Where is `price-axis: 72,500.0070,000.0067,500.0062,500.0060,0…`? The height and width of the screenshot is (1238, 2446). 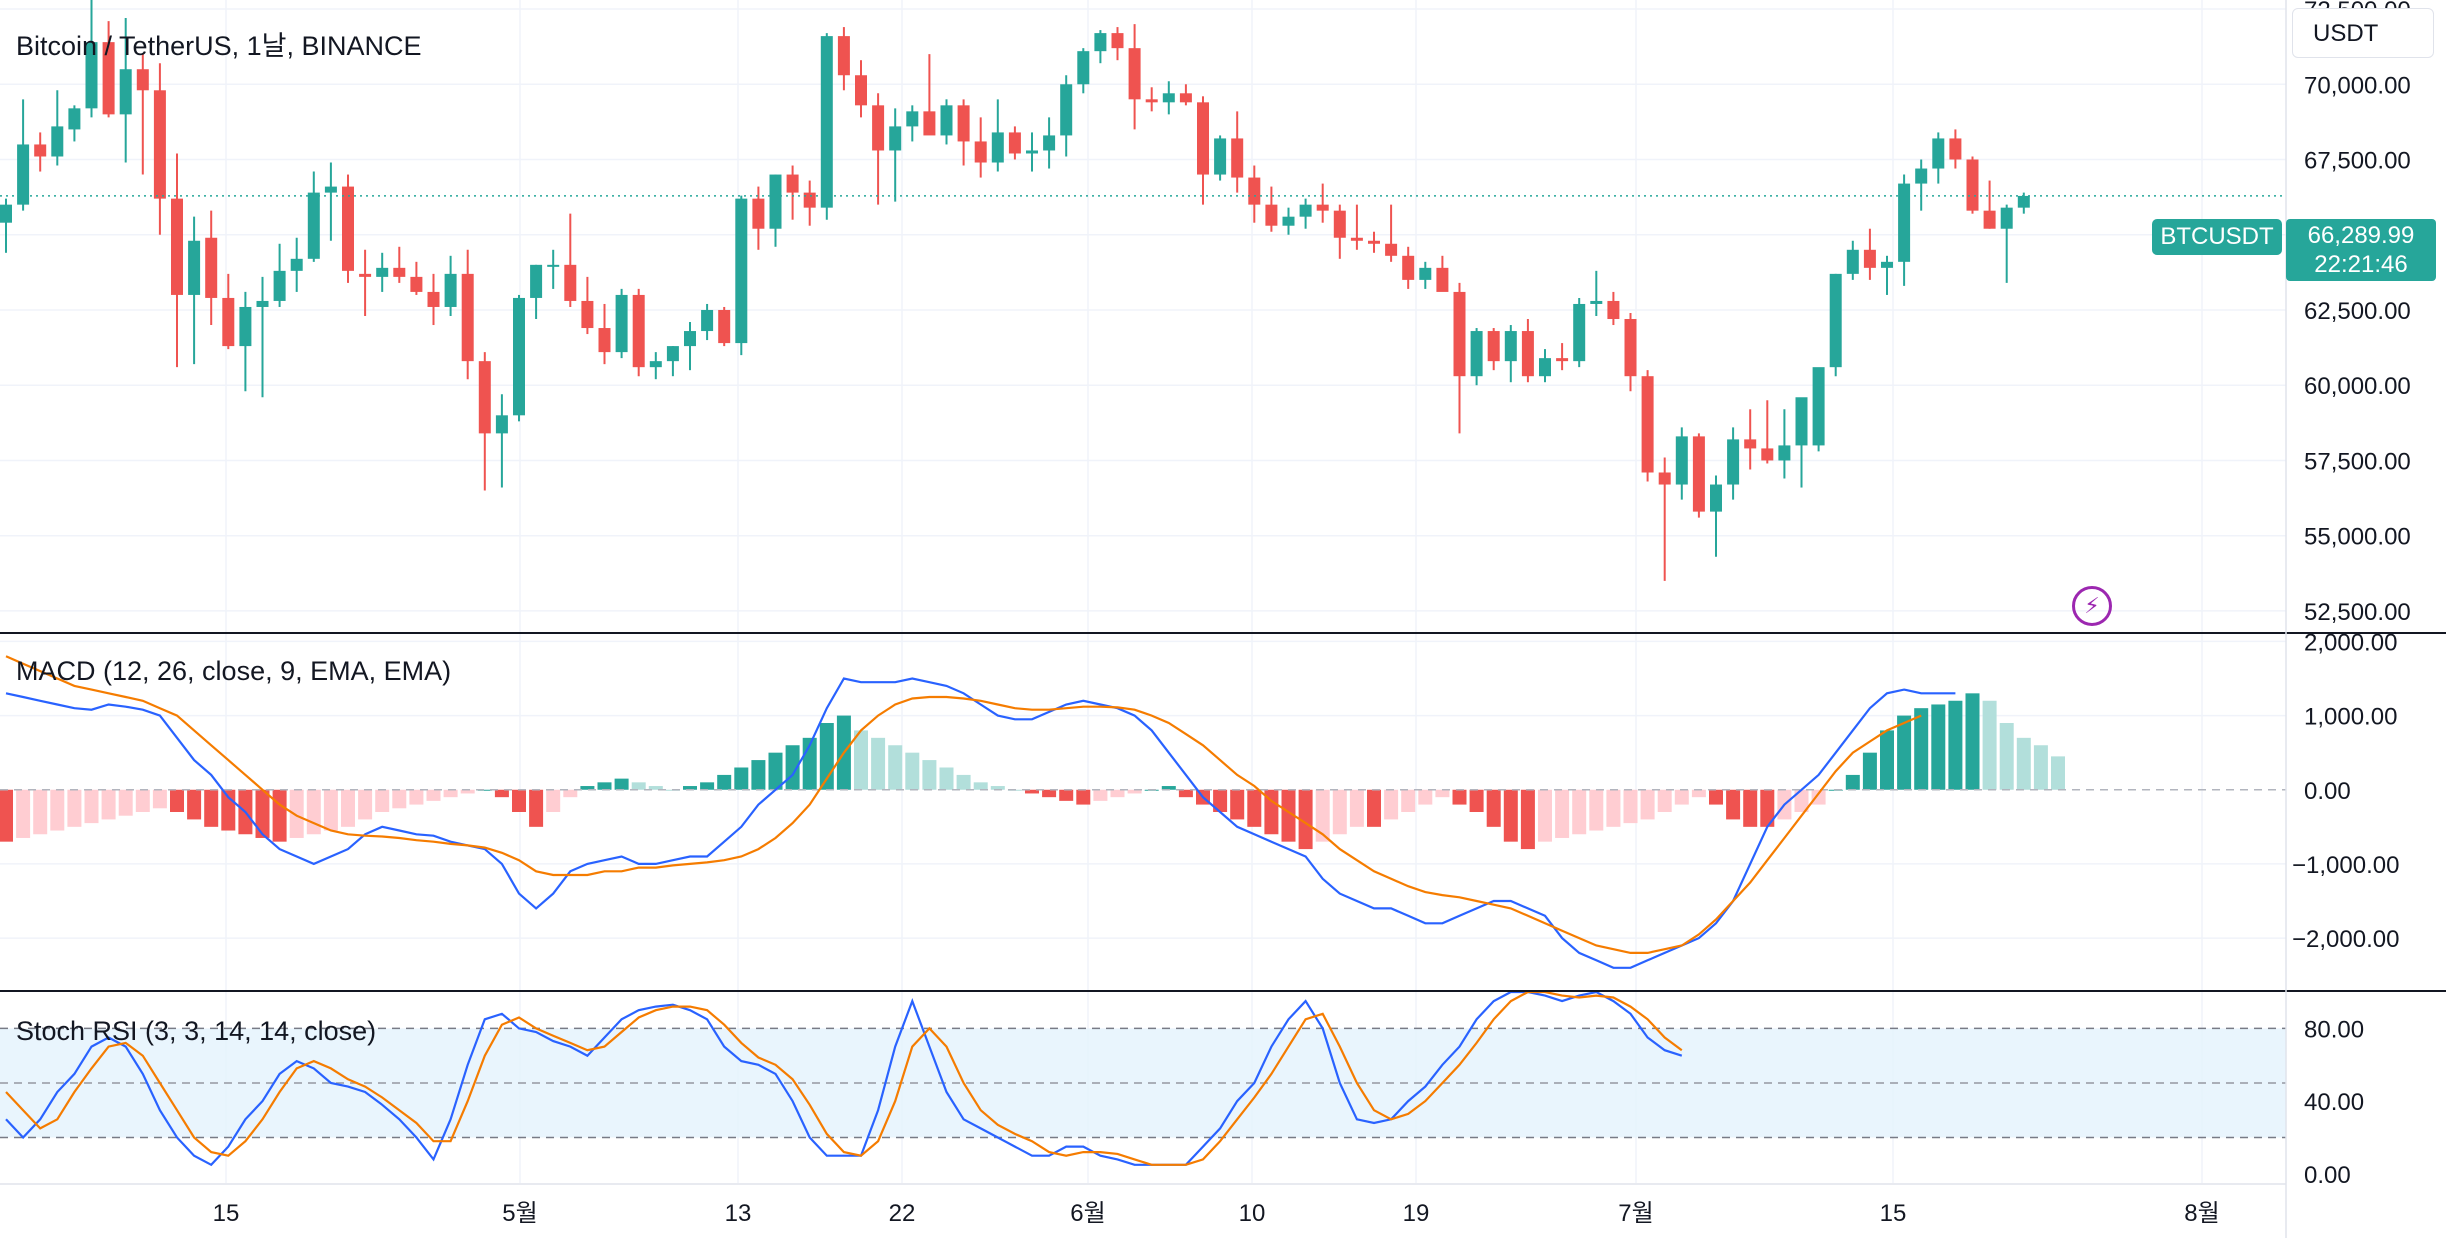
price-axis: 72,500.0070,000.0067,500.0062,500.0060,0… is located at coordinates (2351, 594).